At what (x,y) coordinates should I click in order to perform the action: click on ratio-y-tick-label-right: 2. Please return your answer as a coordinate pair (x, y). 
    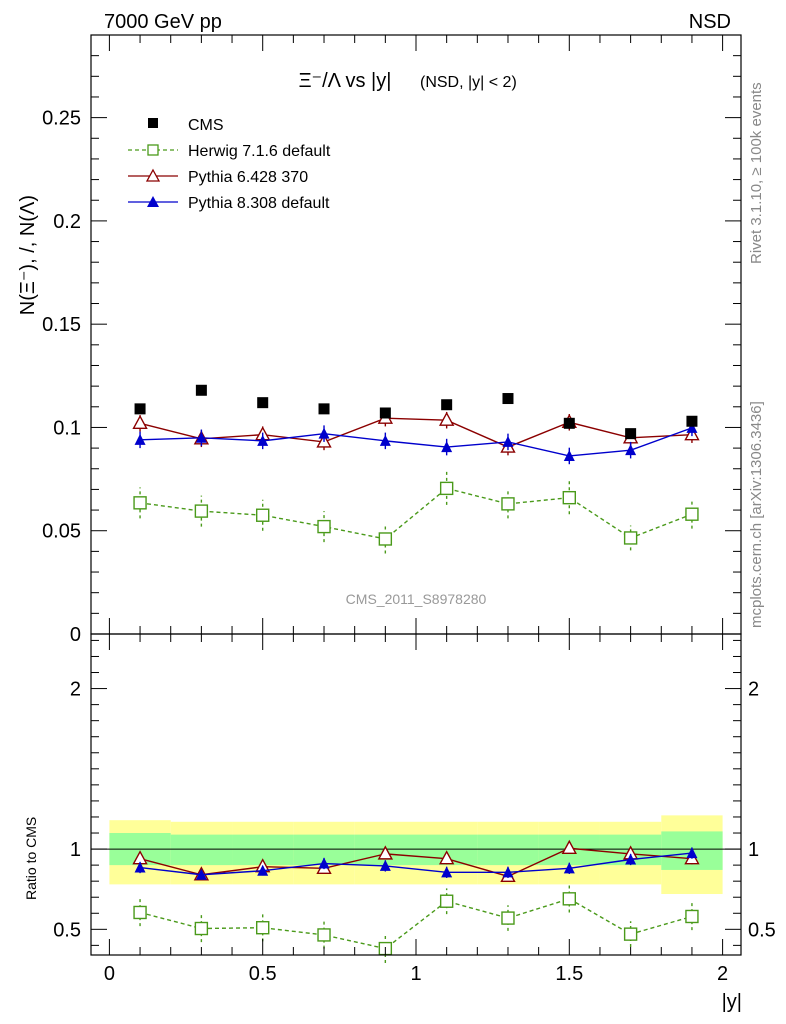
    Looking at the image, I should click on (753, 690).